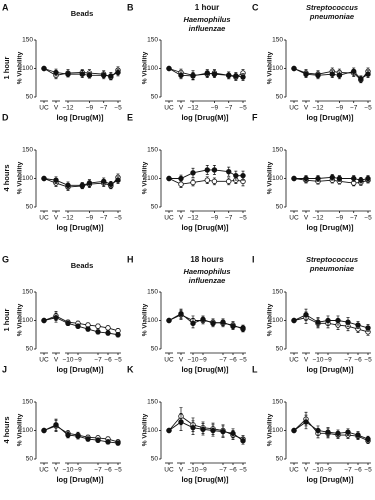 This screenshot has height=500, width=375. I want to click on panel-letter: L, so click(255, 369).